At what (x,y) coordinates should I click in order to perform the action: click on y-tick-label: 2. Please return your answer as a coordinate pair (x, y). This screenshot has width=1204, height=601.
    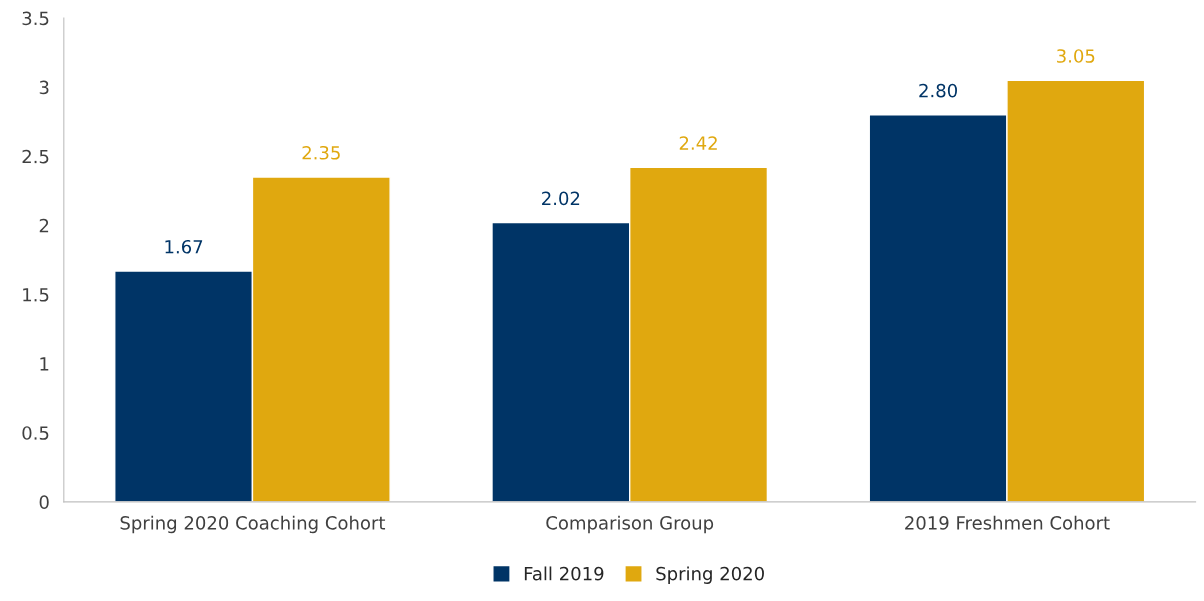
    Looking at the image, I should click on (44, 225).